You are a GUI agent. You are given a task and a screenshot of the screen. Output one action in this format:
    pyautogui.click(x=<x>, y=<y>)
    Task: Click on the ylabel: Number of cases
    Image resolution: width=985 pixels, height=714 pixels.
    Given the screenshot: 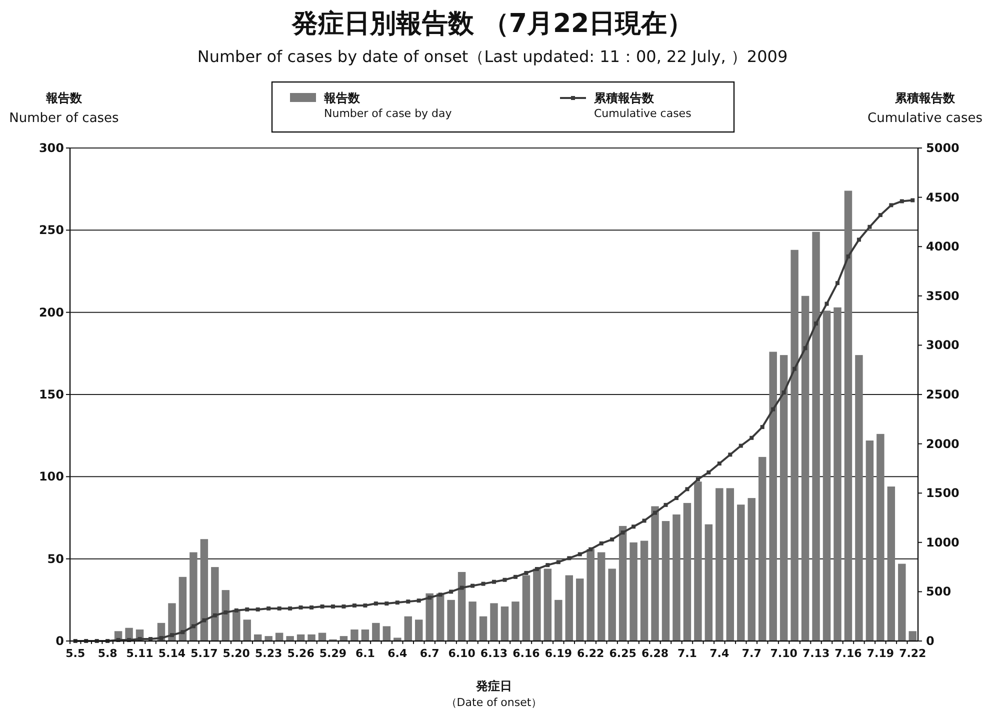 What is the action you would take?
    pyautogui.click(x=64, y=118)
    